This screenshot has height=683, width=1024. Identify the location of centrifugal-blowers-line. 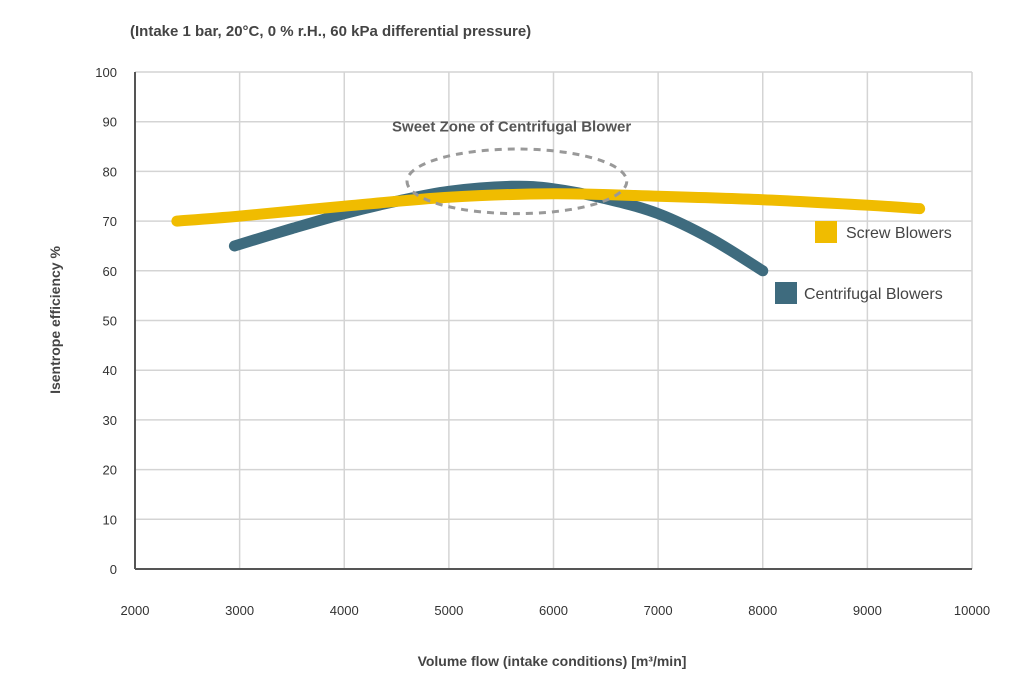
(498, 228).